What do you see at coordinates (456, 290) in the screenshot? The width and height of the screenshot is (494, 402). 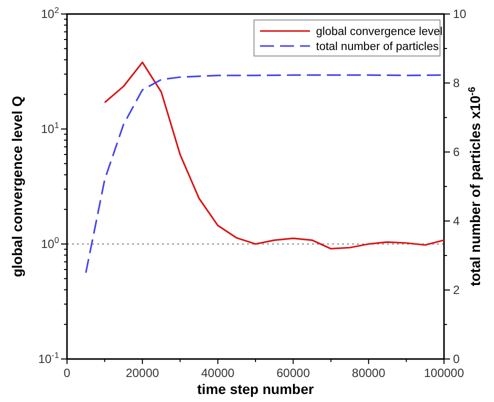 I see `y2-tick-label: 2` at bounding box center [456, 290].